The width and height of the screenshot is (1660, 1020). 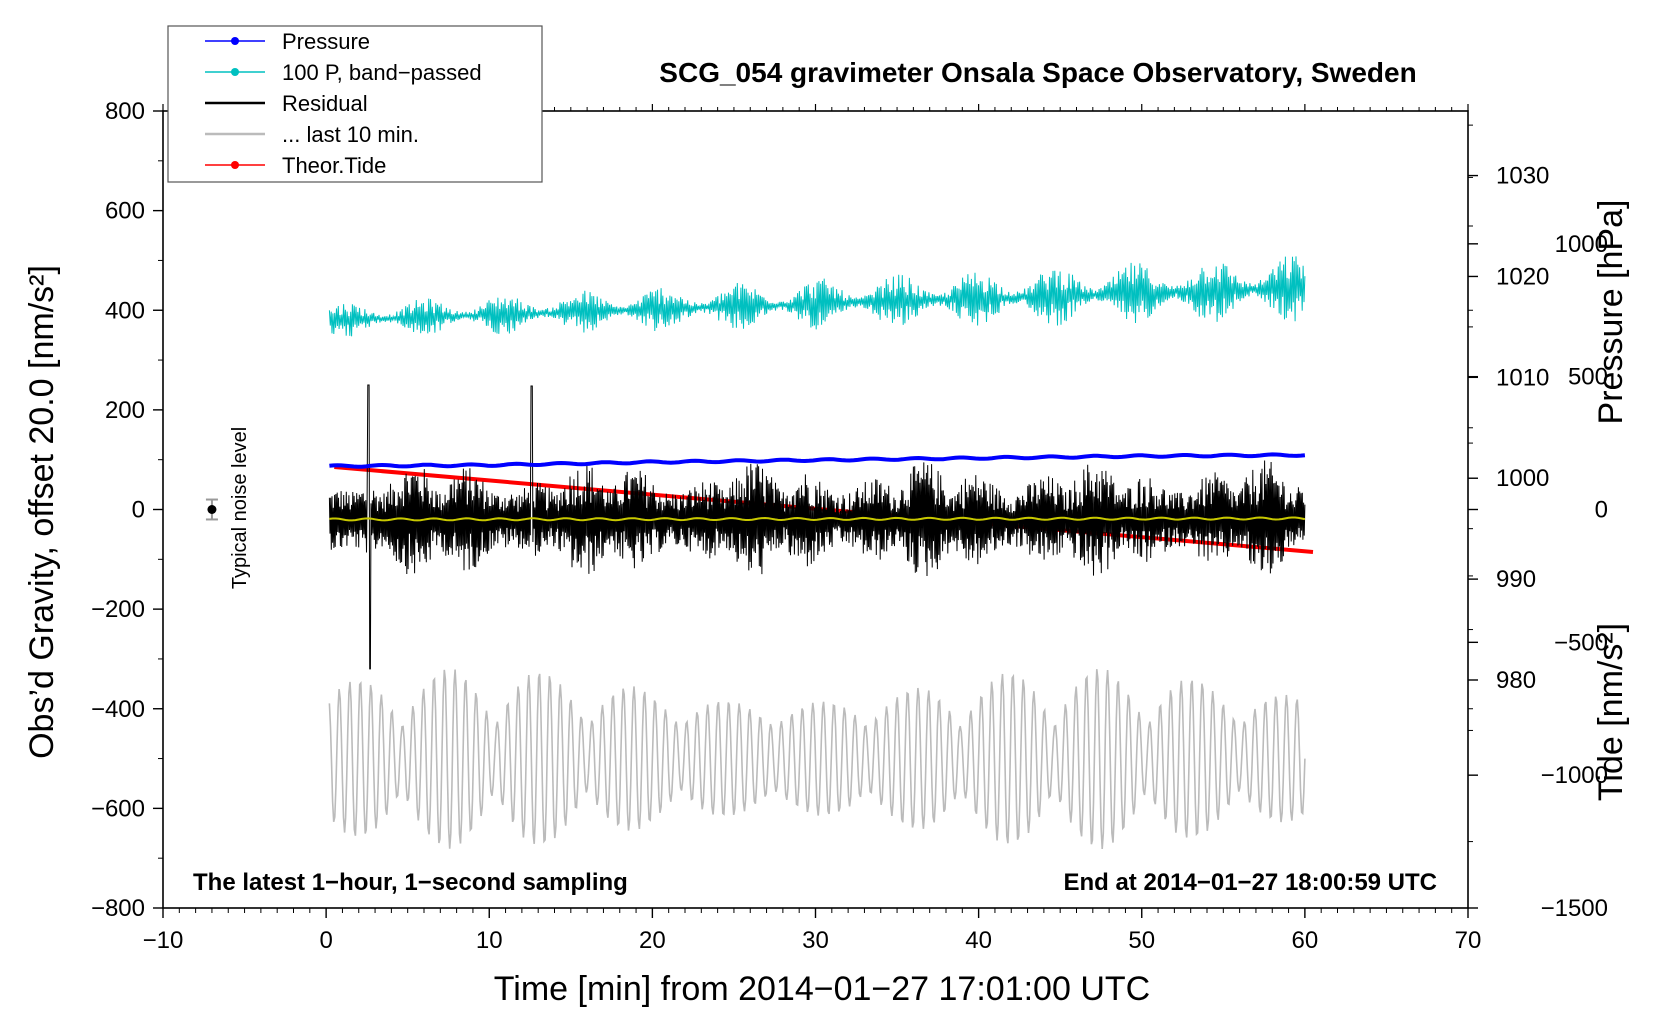 I want to click on y-pressure-tick-label: 1000, so click(x=1522, y=478).